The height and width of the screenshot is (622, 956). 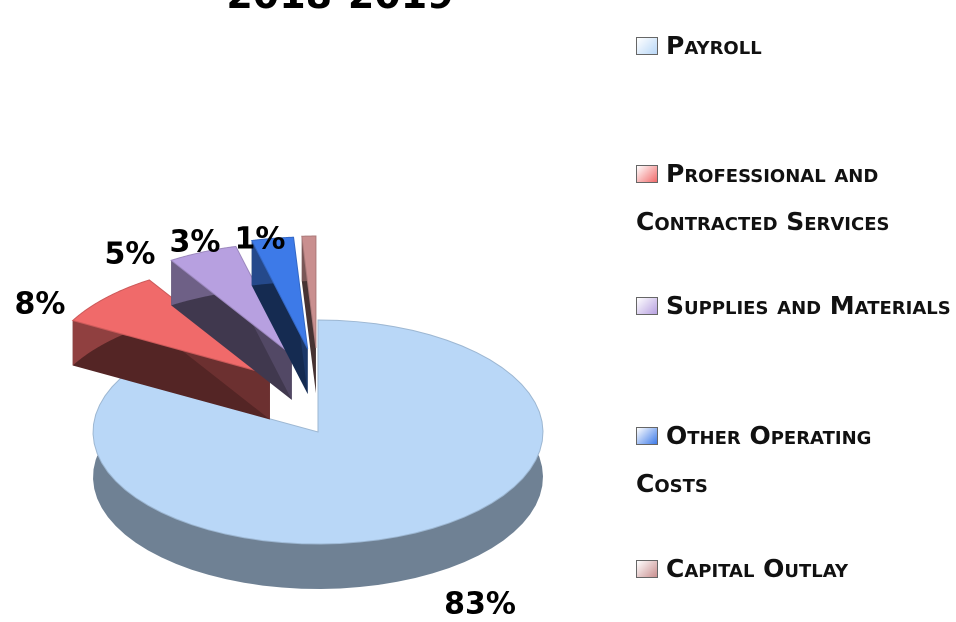 I want to click on data-label: 8%, so click(x=40, y=304).